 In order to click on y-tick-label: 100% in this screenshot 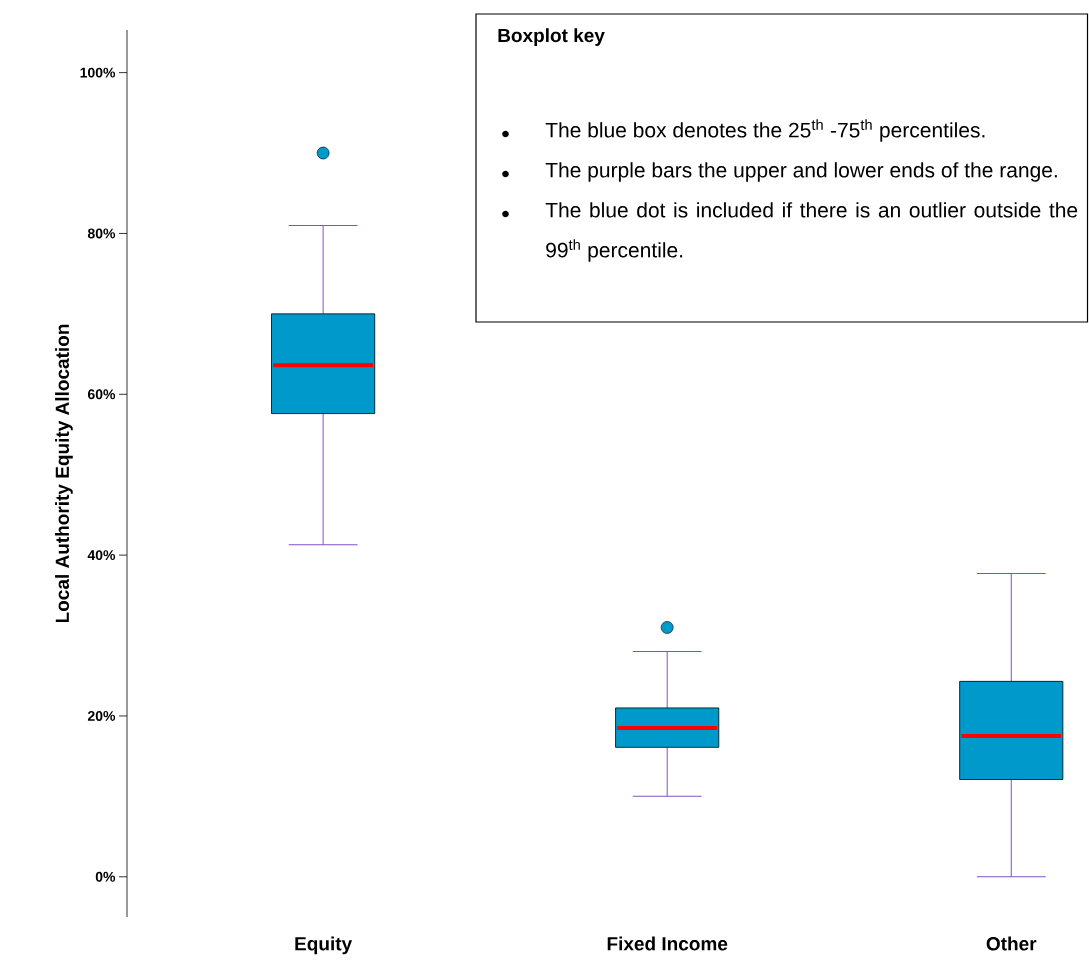, I will do `click(98, 72)`.